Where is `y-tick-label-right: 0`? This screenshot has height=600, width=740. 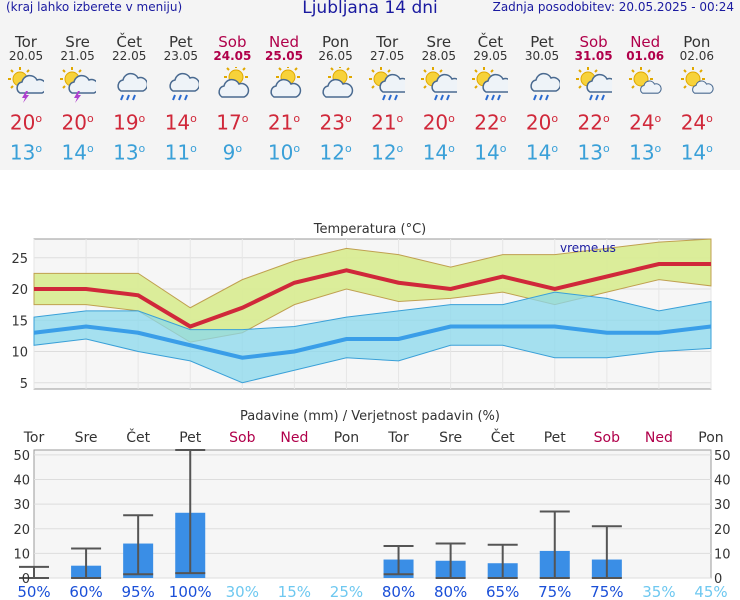 y-tick-label-right: 0 is located at coordinates (718, 579).